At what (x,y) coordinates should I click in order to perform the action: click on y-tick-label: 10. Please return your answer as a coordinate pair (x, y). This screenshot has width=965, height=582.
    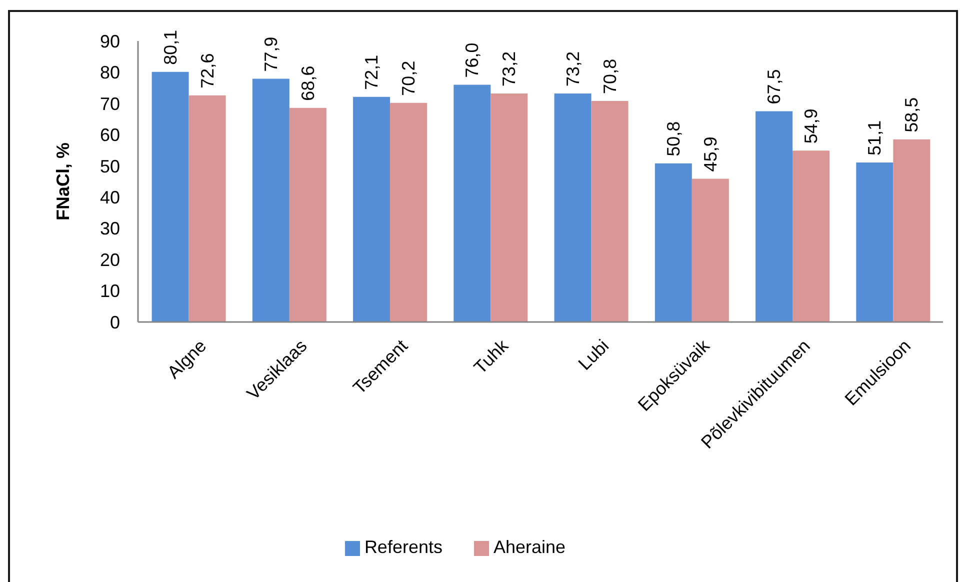
    Looking at the image, I should click on (110, 291).